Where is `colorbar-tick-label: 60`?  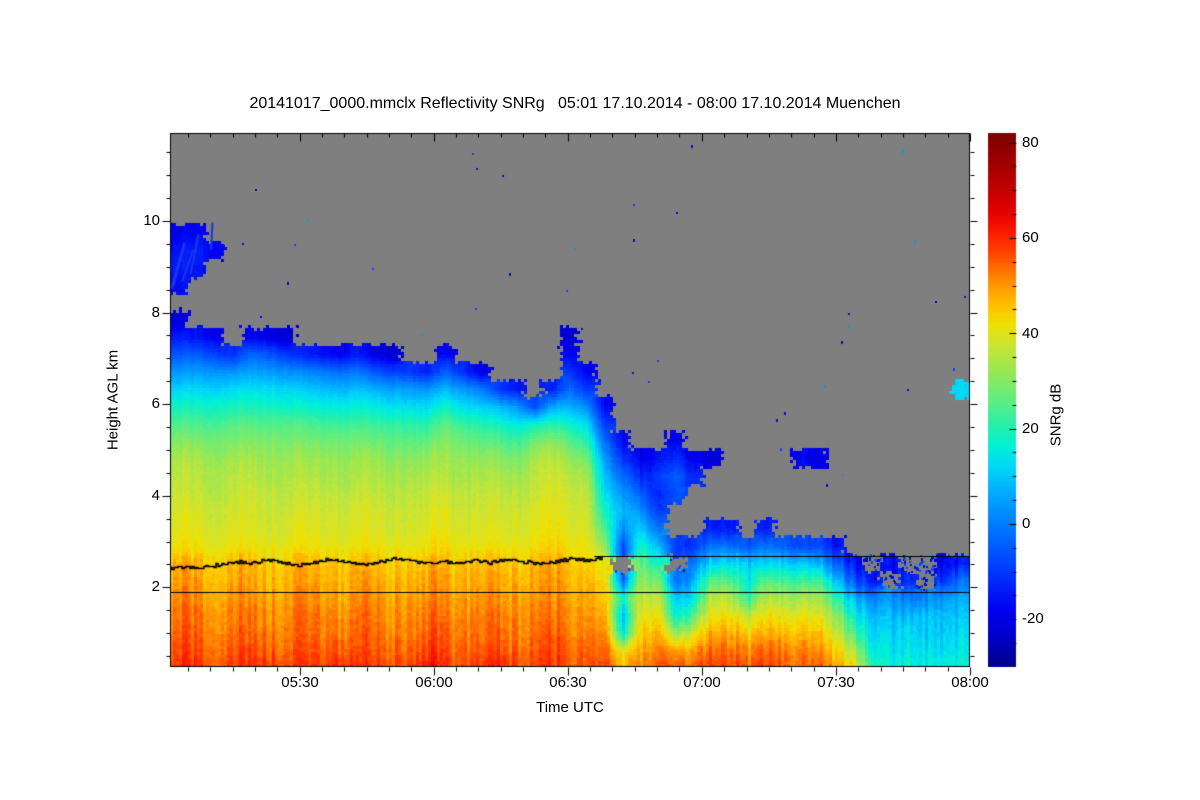
colorbar-tick-label: 60 is located at coordinates (1030, 237).